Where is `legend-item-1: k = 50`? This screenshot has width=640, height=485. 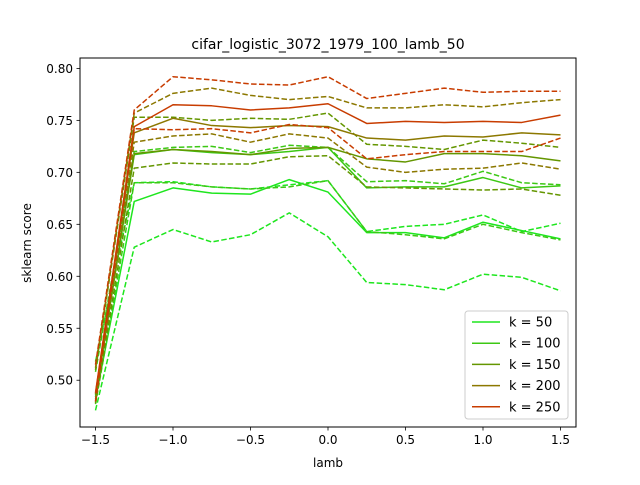 legend-item-1: k = 50 is located at coordinates (512, 323).